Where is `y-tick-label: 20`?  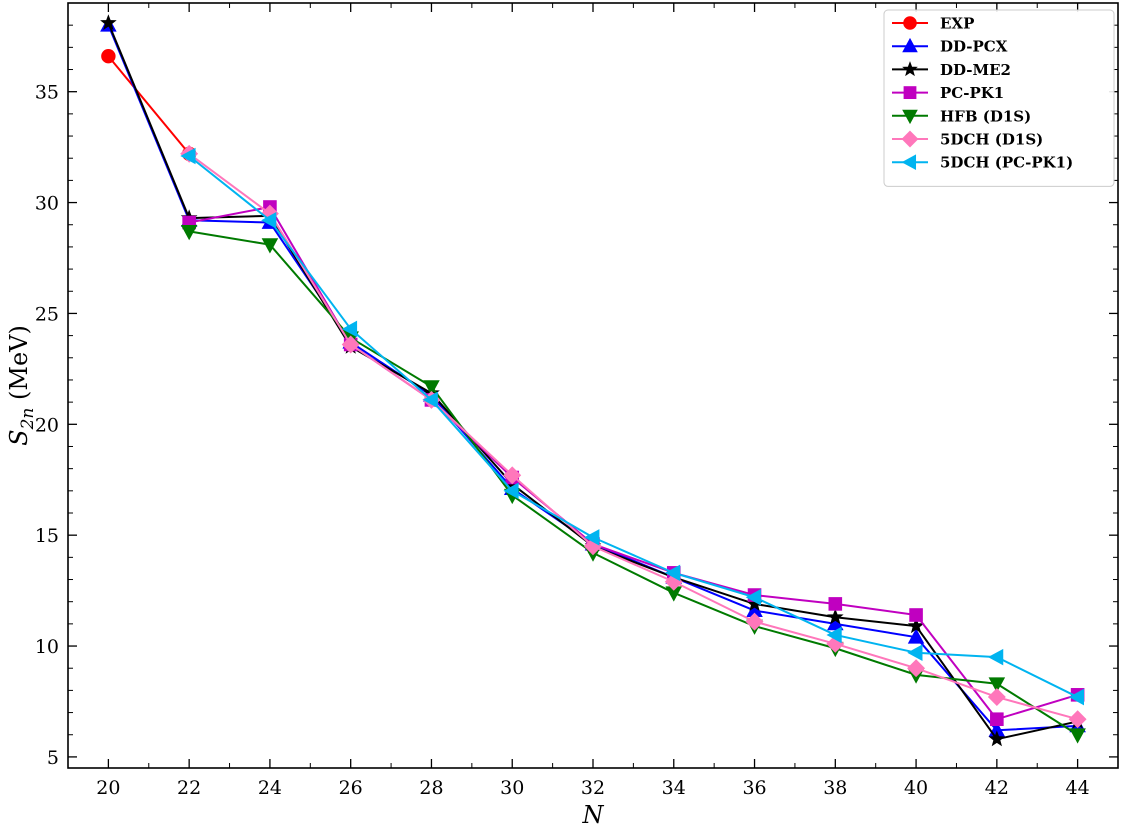
y-tick-label: 20 is located at coordinates (47, 425).